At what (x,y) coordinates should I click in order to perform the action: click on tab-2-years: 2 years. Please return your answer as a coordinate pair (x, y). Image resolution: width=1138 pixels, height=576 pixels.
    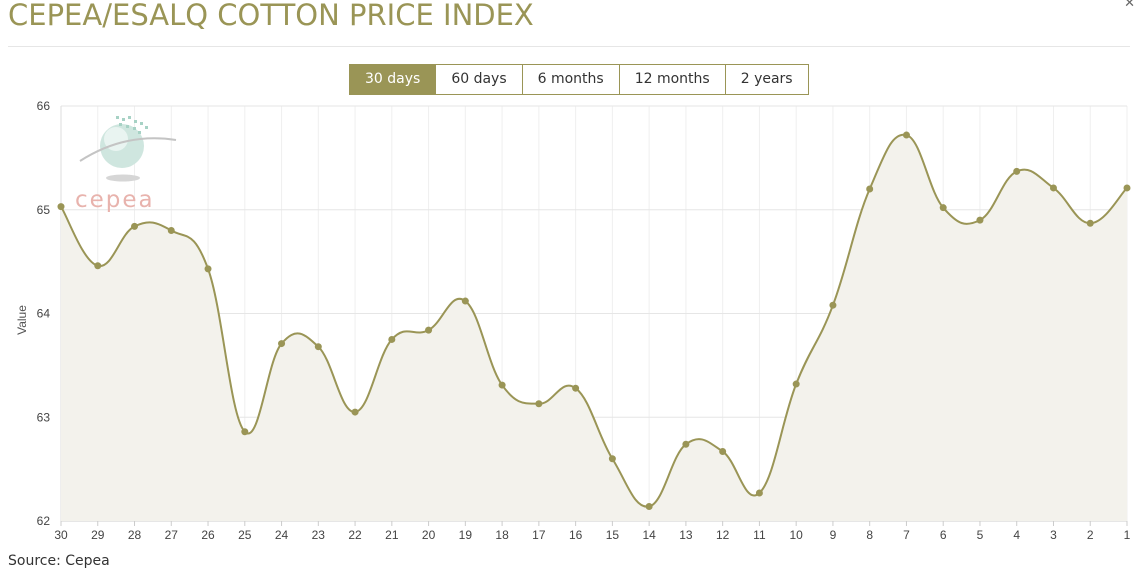
    Looking at the image, I should click on (766, 79).